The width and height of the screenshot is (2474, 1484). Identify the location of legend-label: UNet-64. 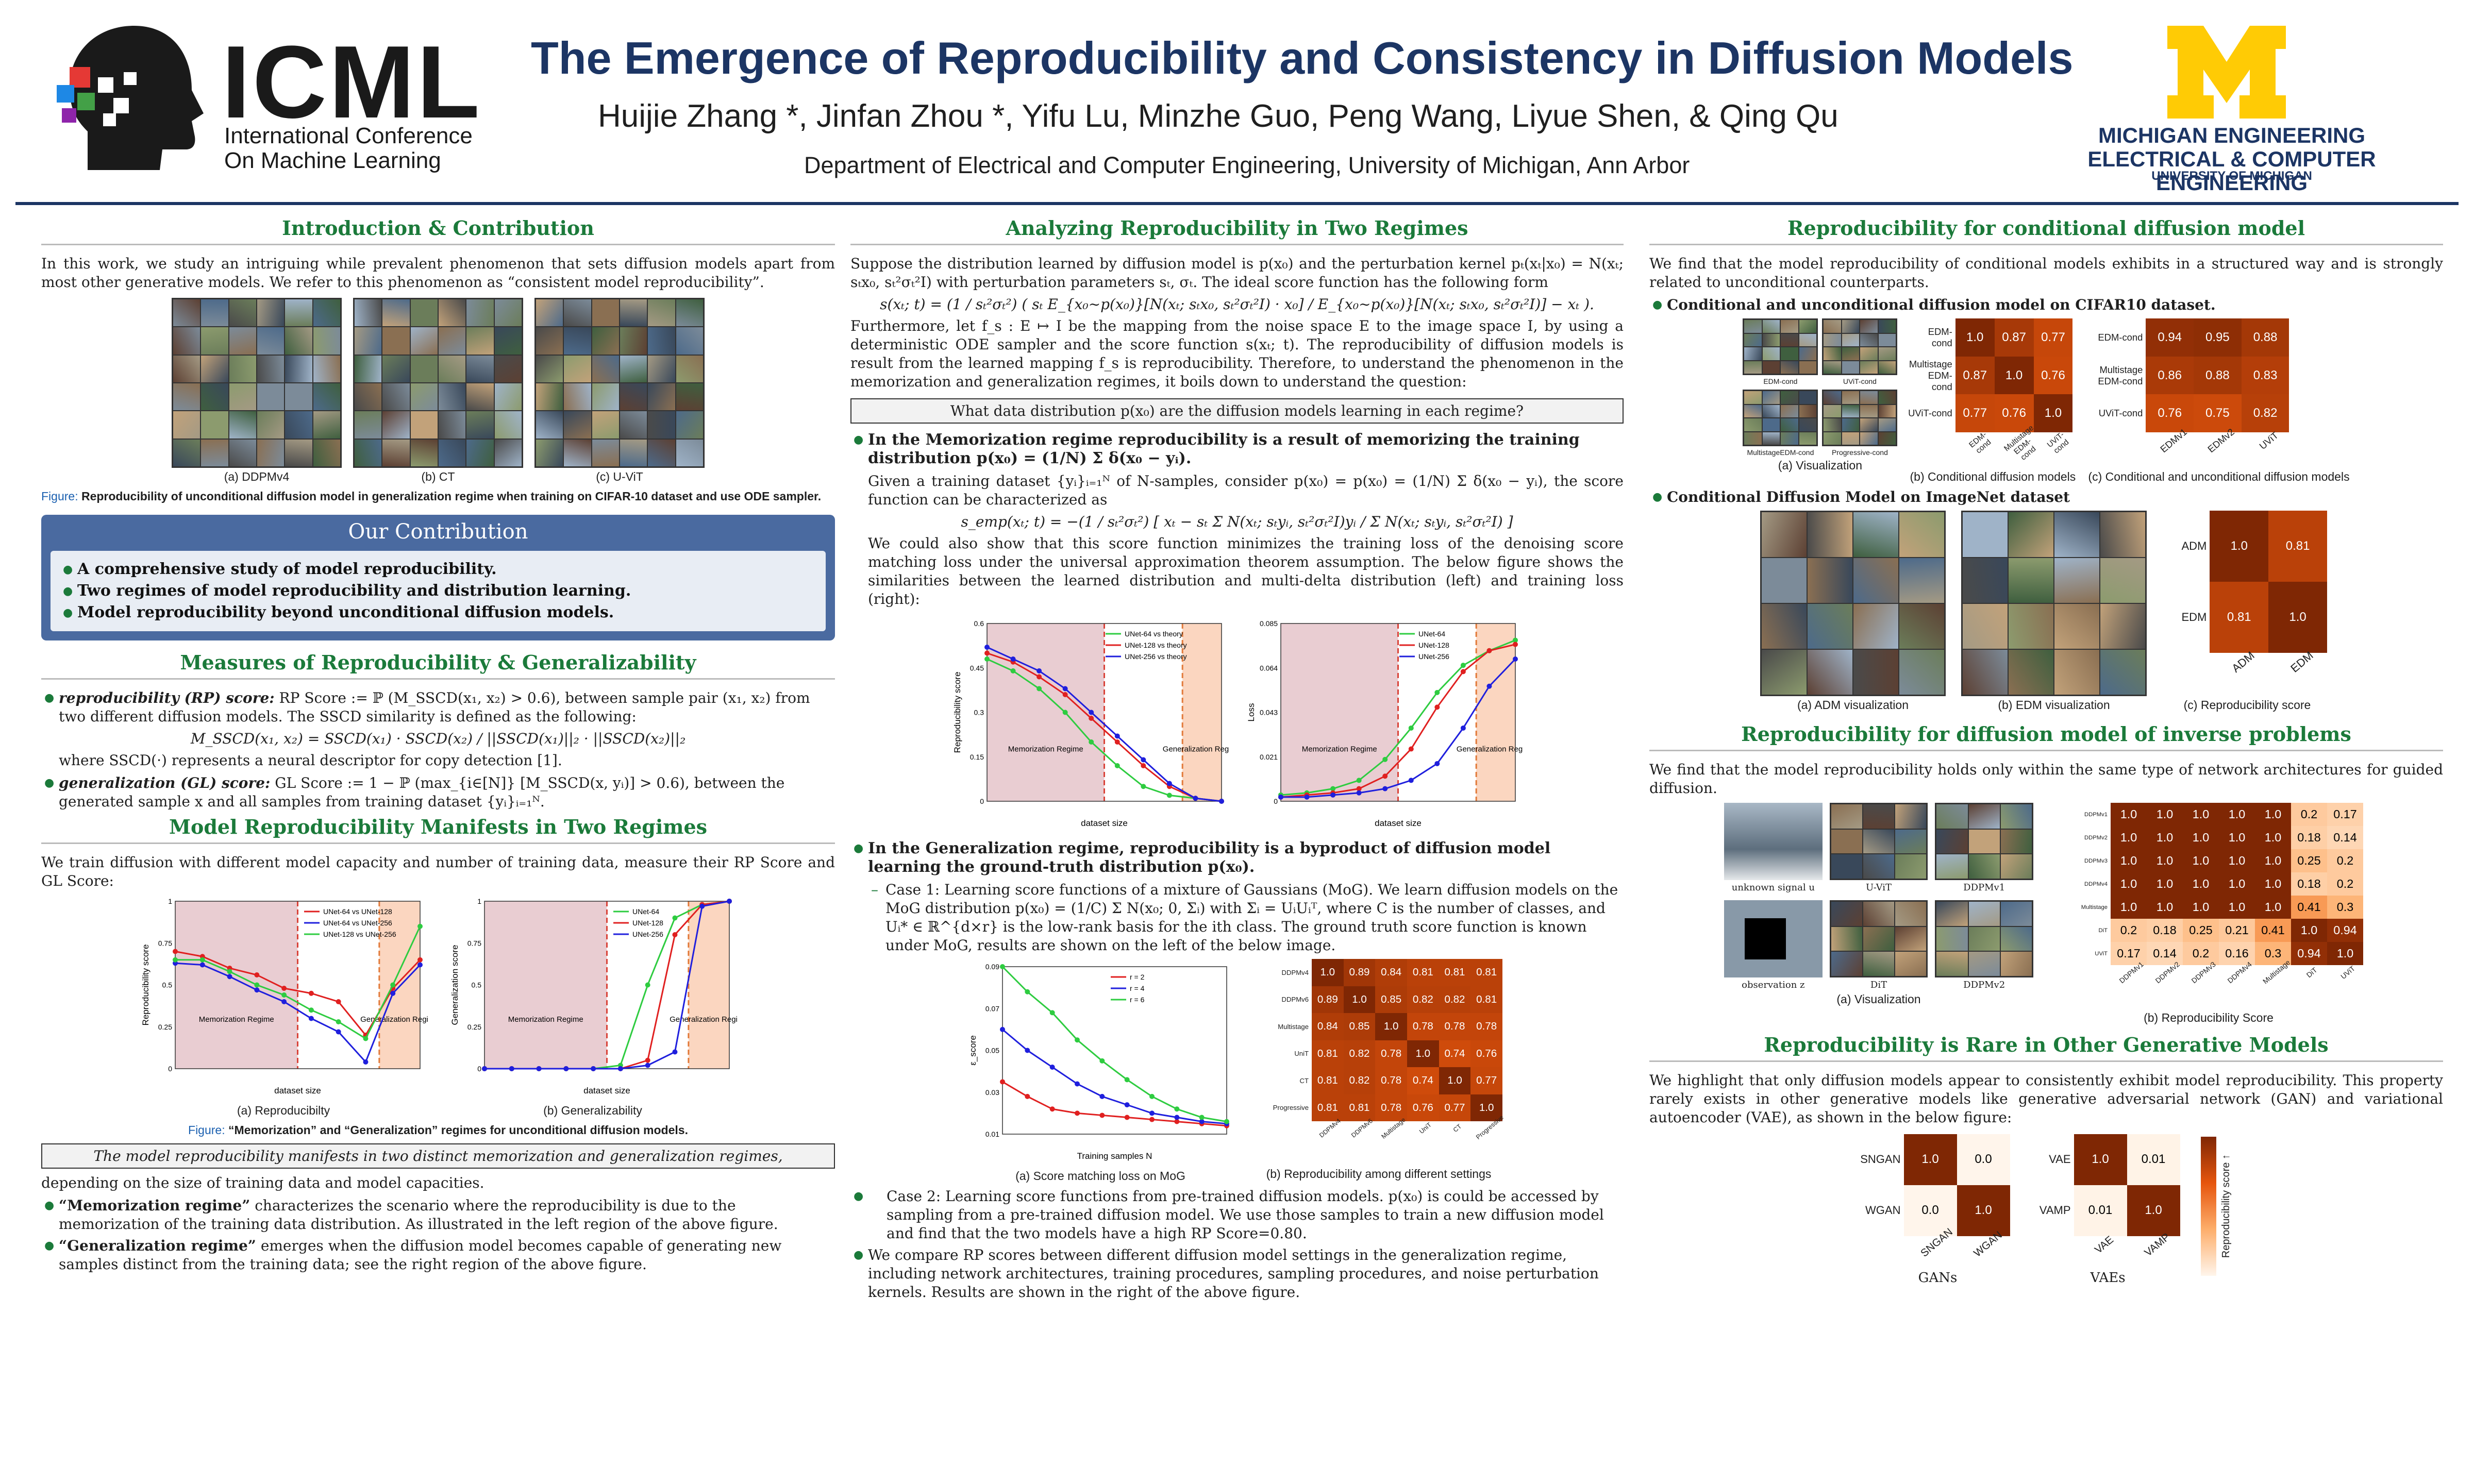
(645, 911).